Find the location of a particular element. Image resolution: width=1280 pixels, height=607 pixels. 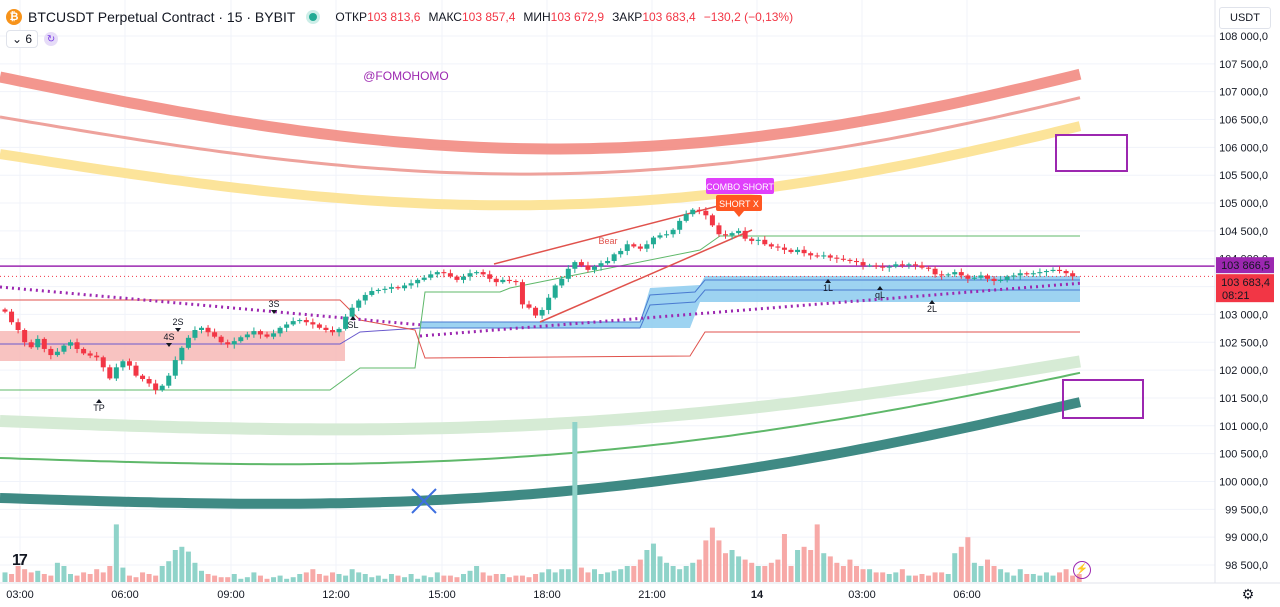

symbol-title: BTCUSDT Perpetual Contract · 15 · BYBIT is located at coordinates (162, 17).